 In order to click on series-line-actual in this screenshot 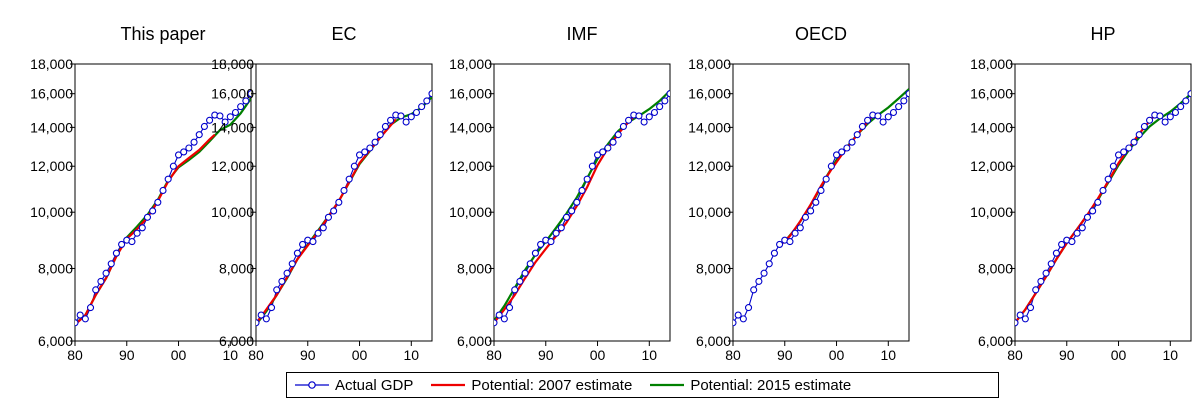, I will do `click(1103, 208)`.